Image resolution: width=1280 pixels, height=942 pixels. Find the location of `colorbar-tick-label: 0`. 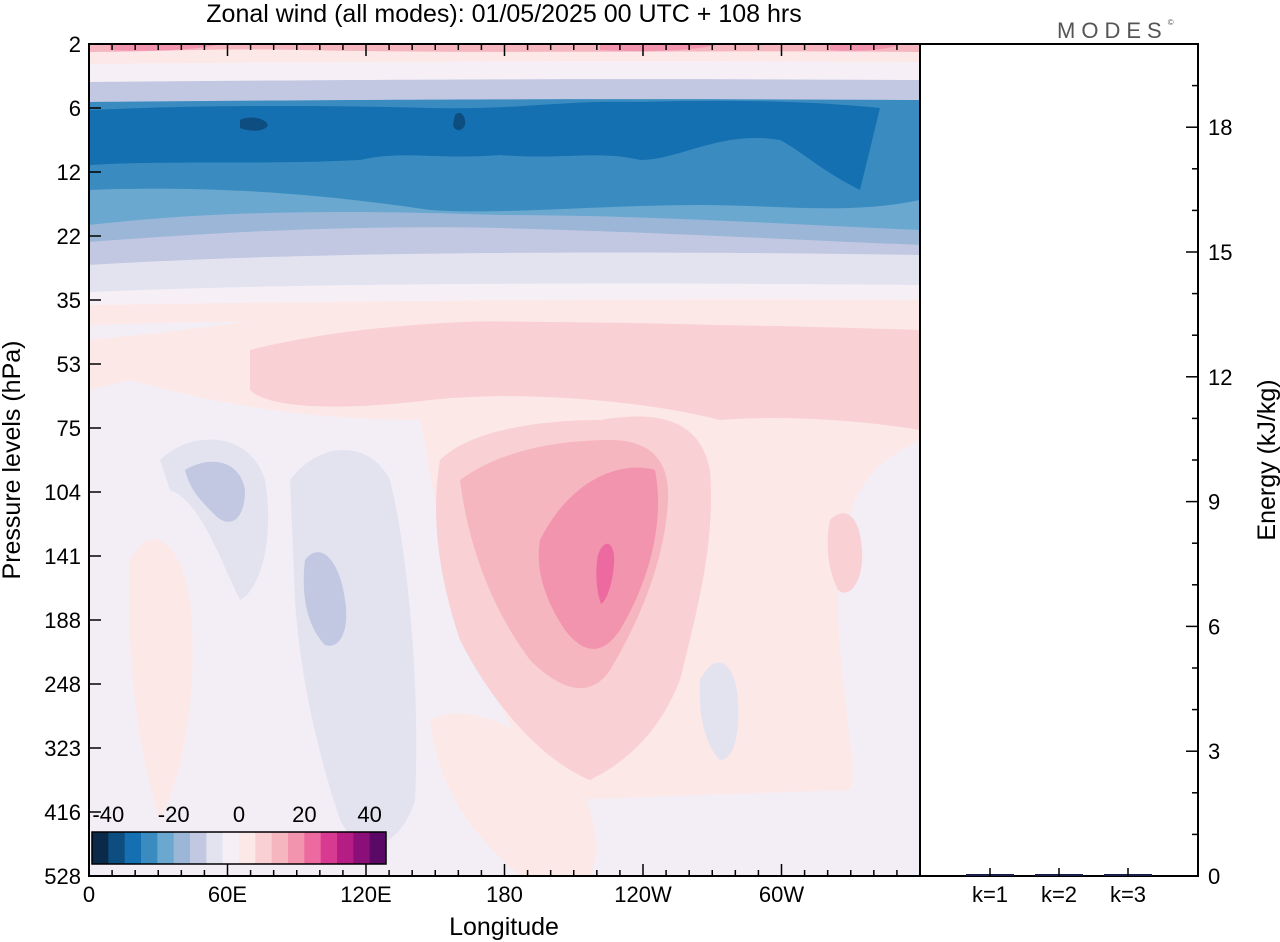

colorbar-tick-label: 0 is located at coordinates (239, 814).